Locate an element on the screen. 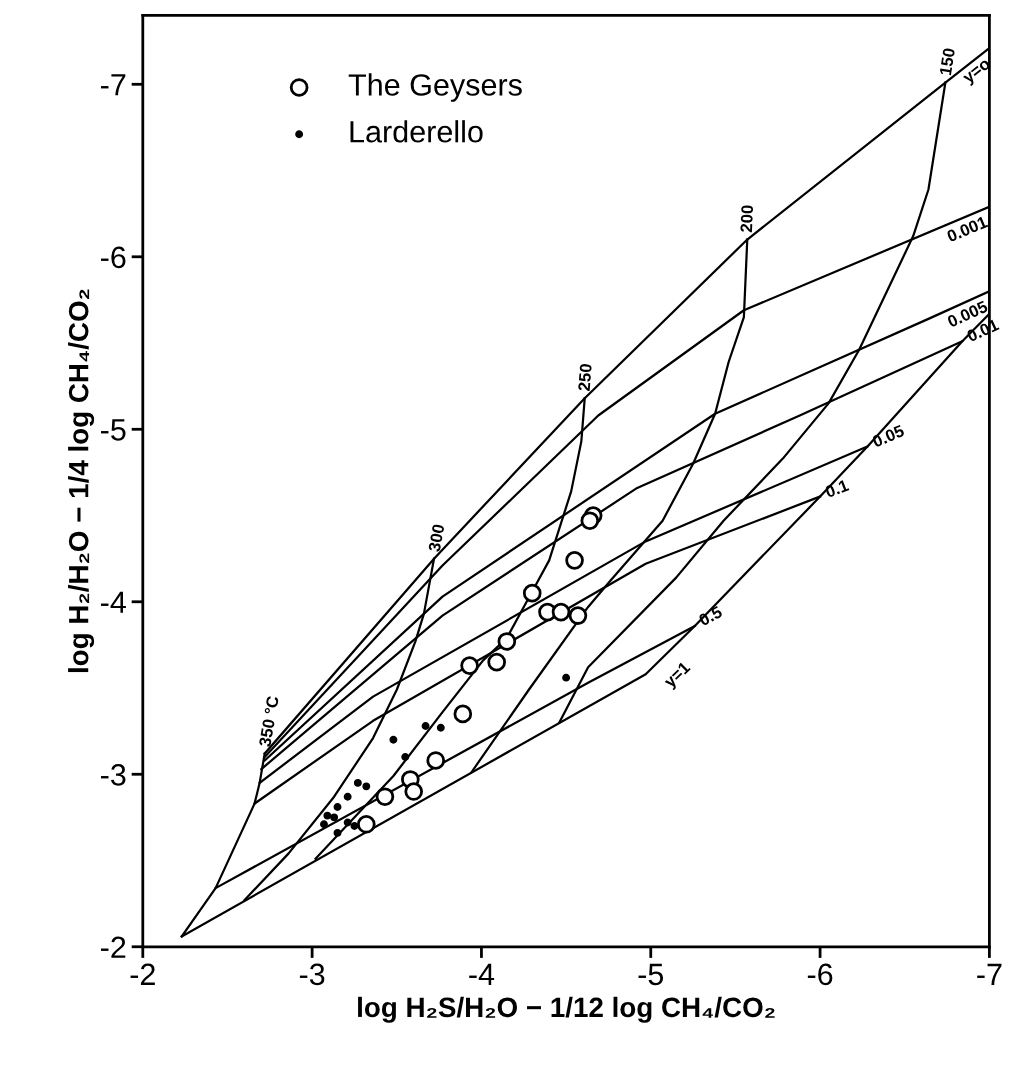  text: 0.001 is located at coordinates (967, 229).